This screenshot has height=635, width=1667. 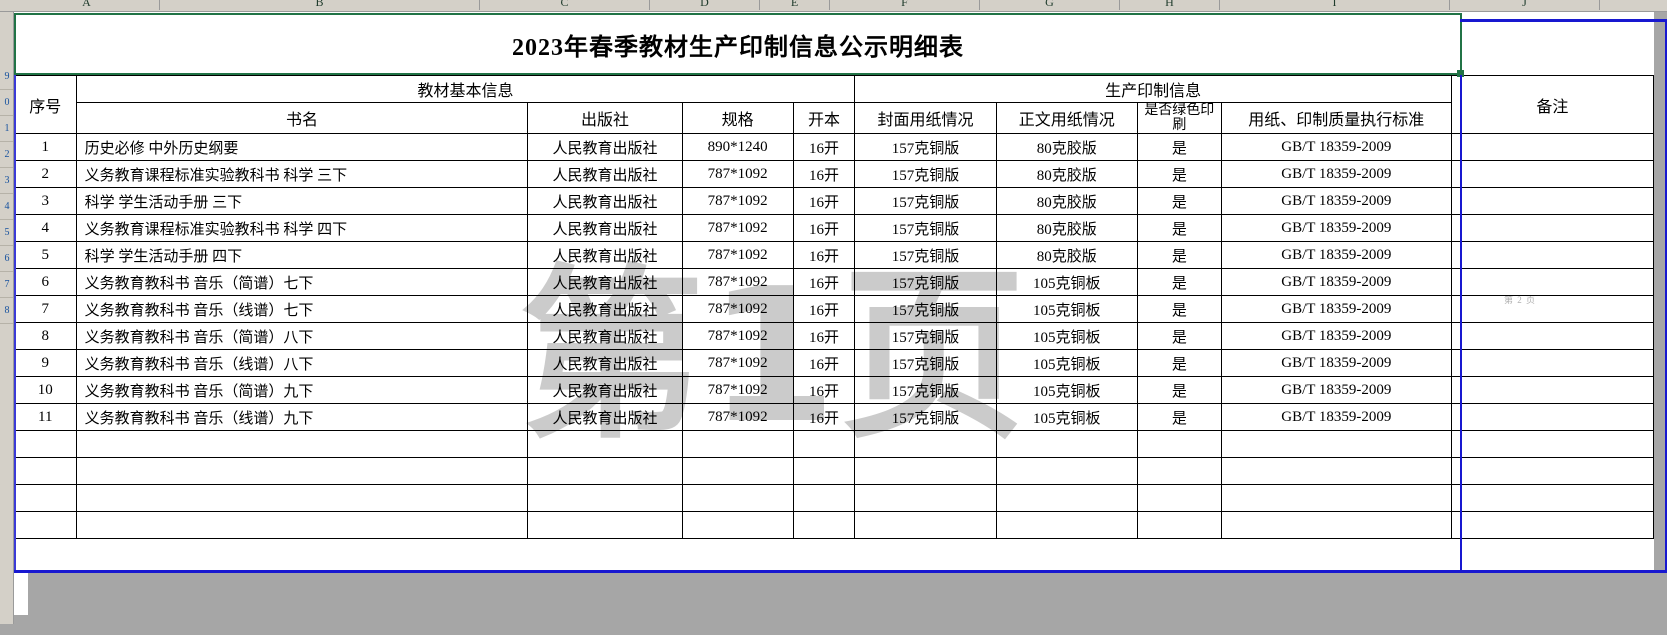 I want to click on row-header-9: 8, so click(x=6, y=311).